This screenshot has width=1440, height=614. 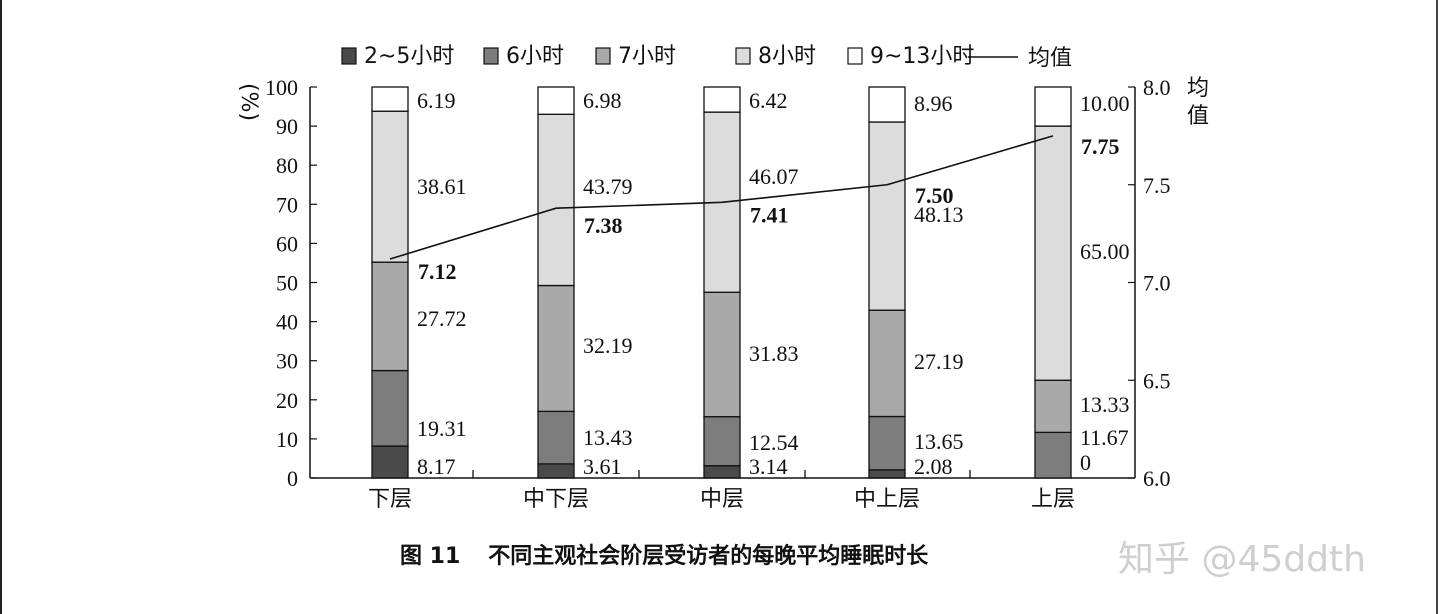 What do you see at coordinates (248, 102) in the screenshot?
I see `y-axis-title: (%)` at bounding box center [248, 102].